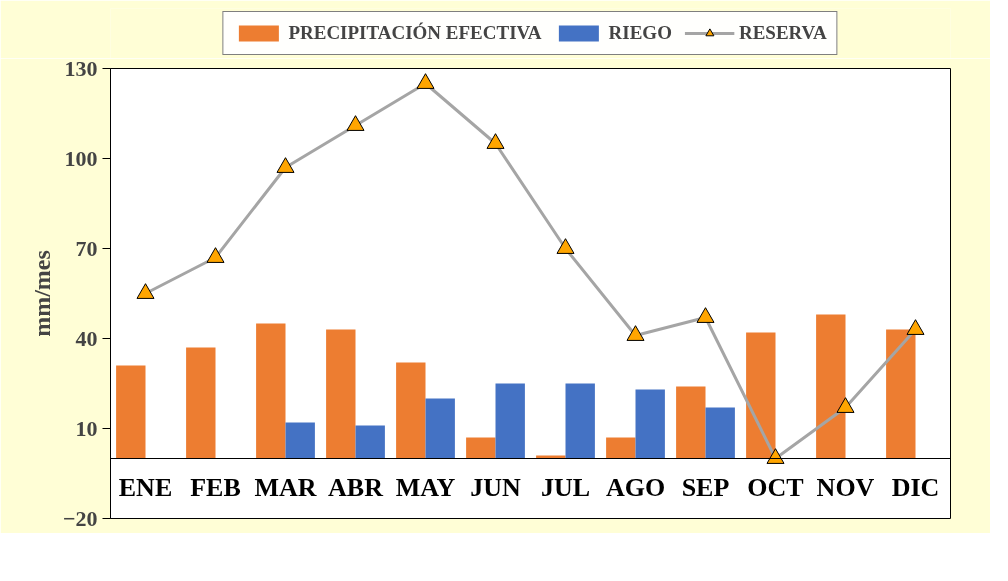 Image resolution: width=1008 pixels, height=581 pixels. Describe the element at coordinates (80, 518) in the screenshot. I see `y-tick-label: −20` at that location.